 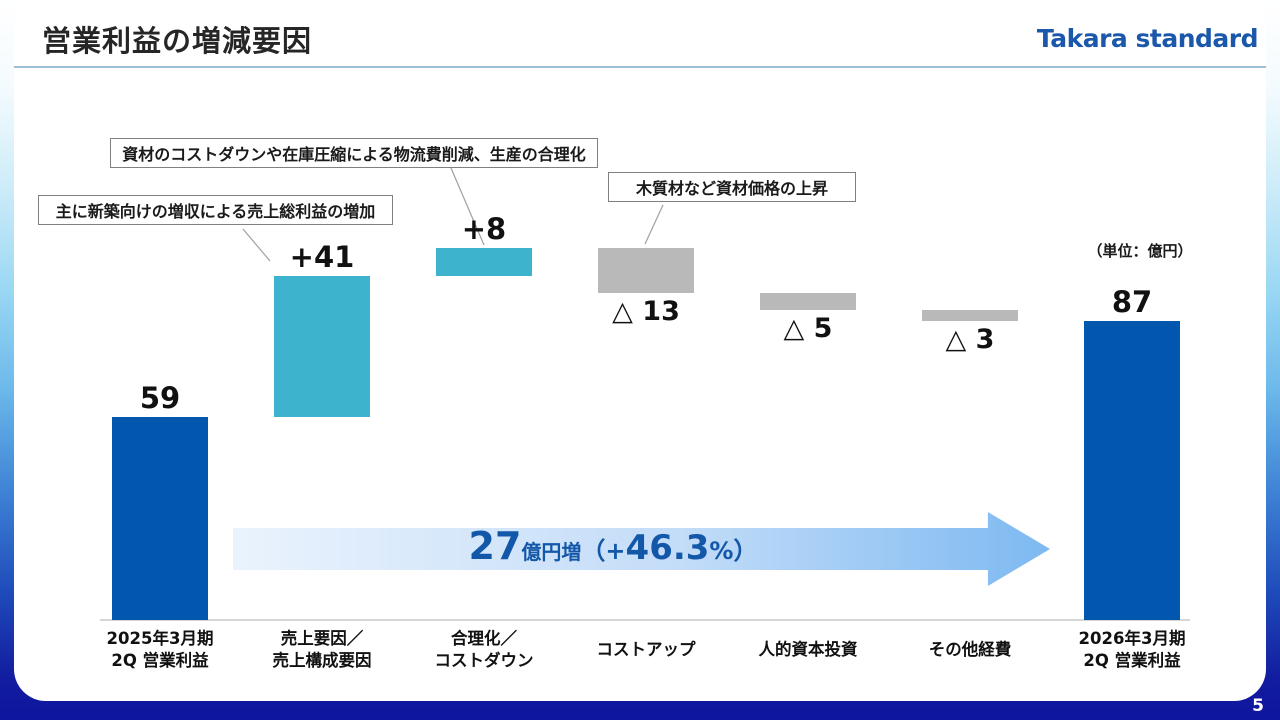 What do you see at coordinates (646, 312) in the screenshot?
I see `bar-value-label: △ 13` at bounding box center [646, 312].